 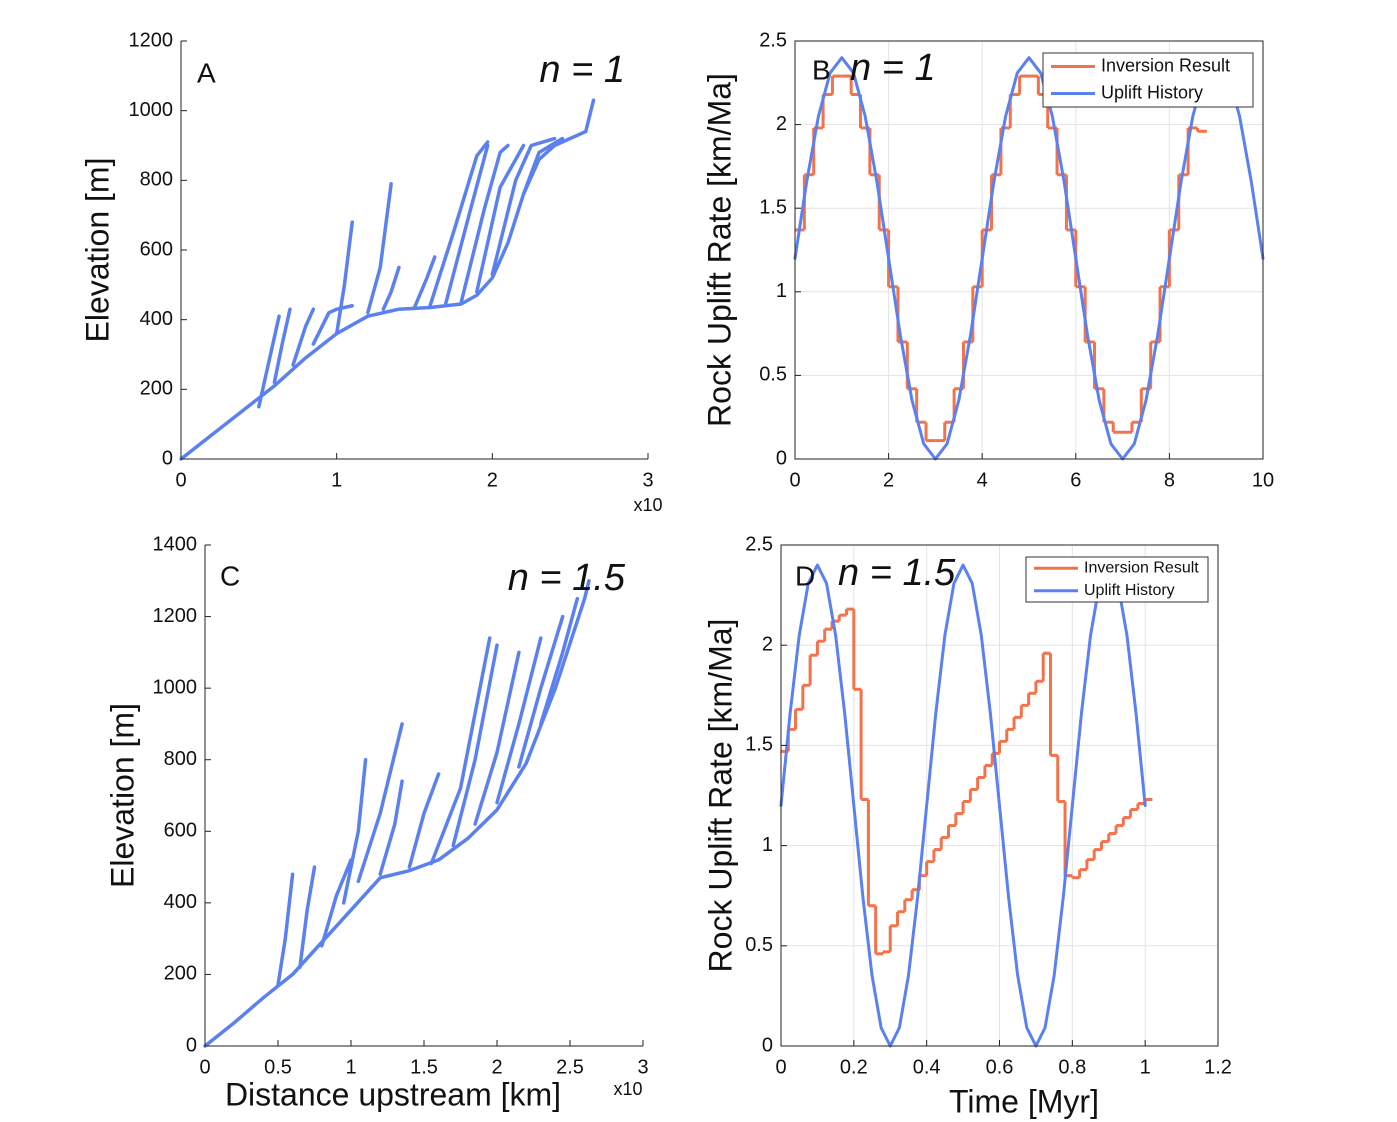 What do you see at coordinates (1169, 480) in the screenshot?
I see `x-tick-label: 8` at bounding box center [1169, 480].